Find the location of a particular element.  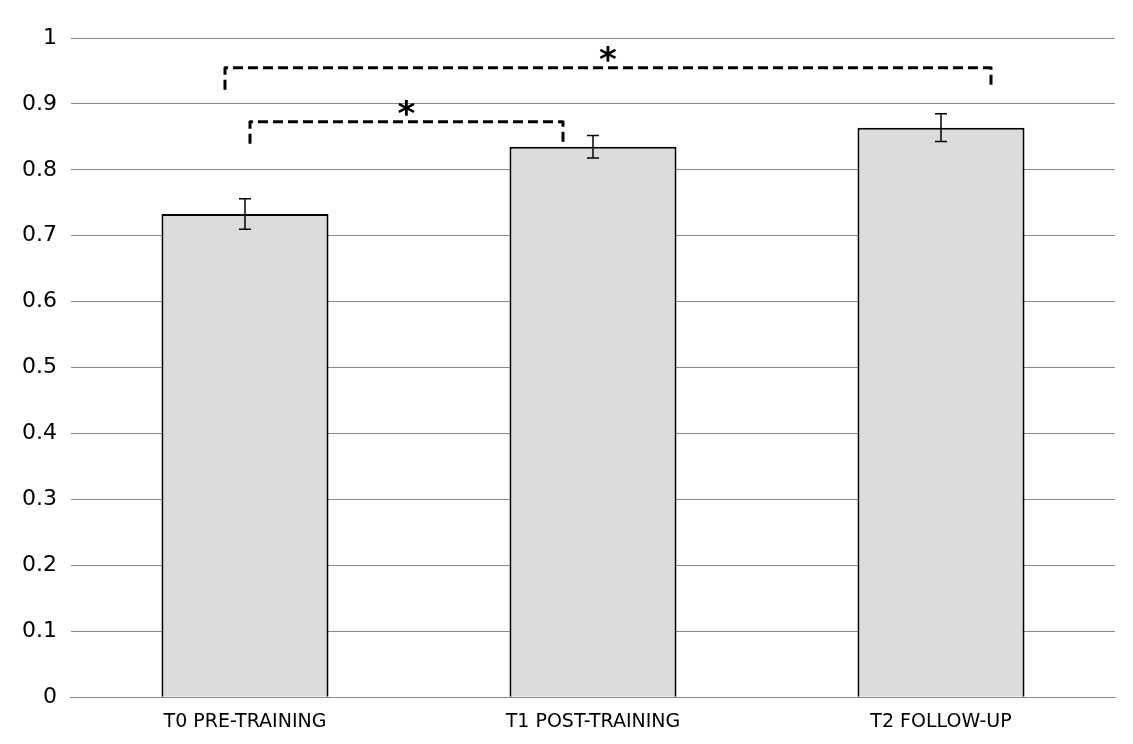

y-tick-label: 0.8 is located at coordinates (39, 168).